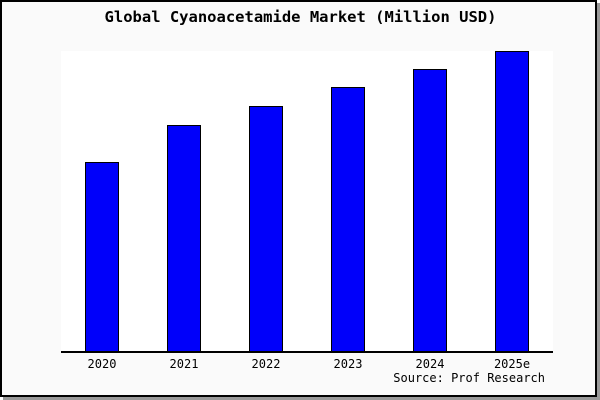 The width and height of the screenshot is (600, 400). I want to click on bar-2023, so click(348, 219).